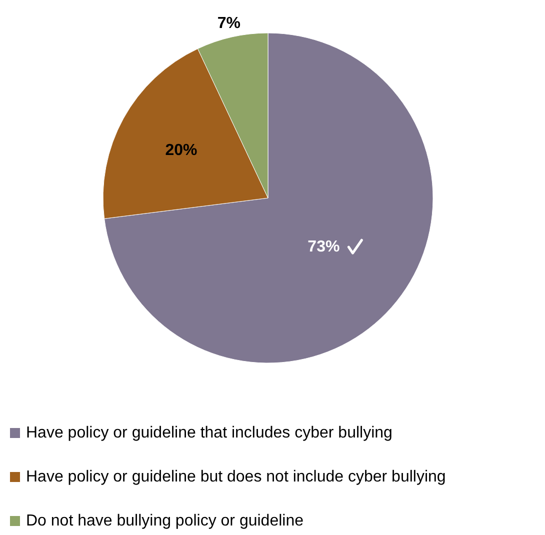  Describe the element at coordinates (236, 477) in the screenshot. I see `legend-label: Have policy or guideline but does not include cyber bullying` at that location.